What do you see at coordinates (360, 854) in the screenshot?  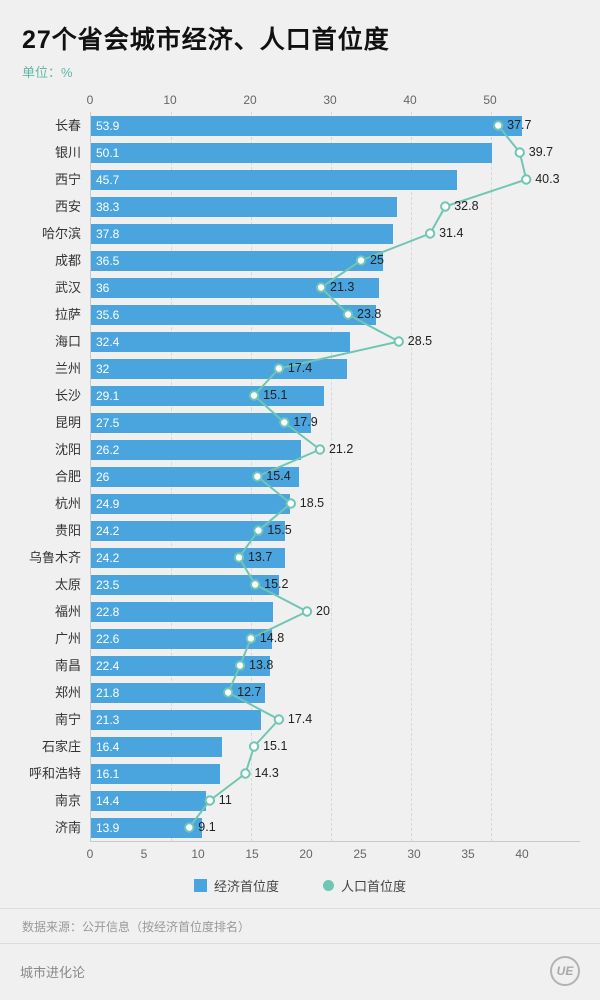 I see `bottom-axis-tick: 25` at bounding box center [360, 854].